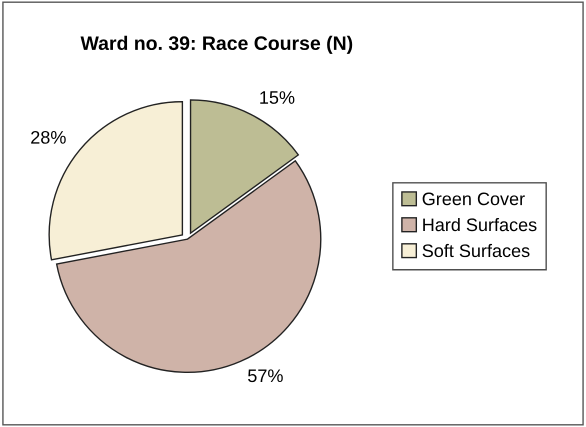 This screenshot has height=427, width=586. Describe the element at coordinates (479, 225) in the screenshot. I see `legend-label: Hard Surfaces` at that location.